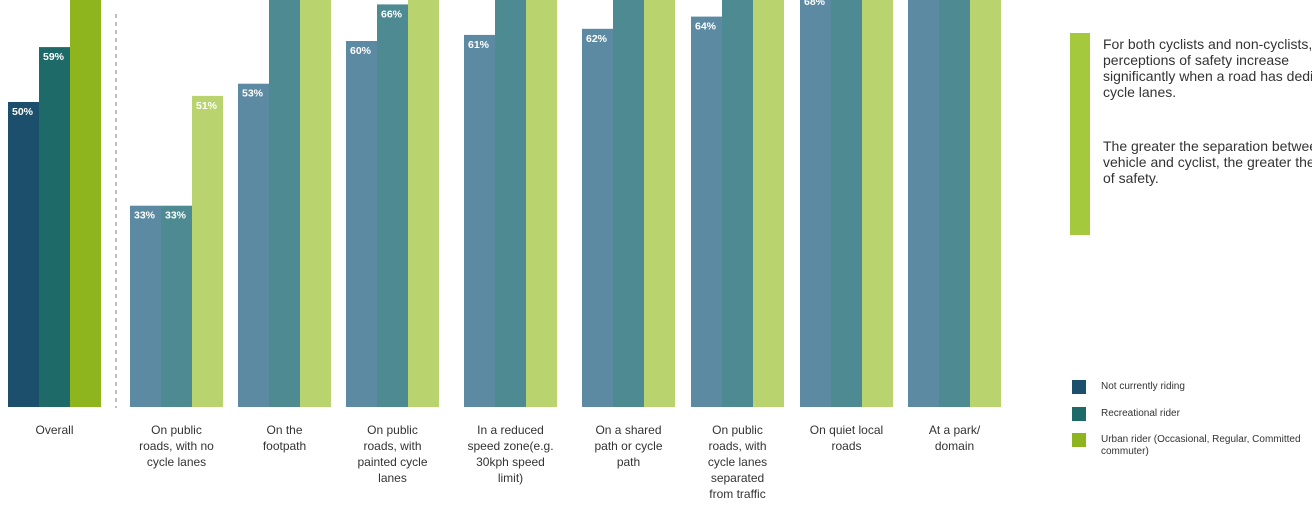  I want to click on note-accent-bar, so click(1080, 134).